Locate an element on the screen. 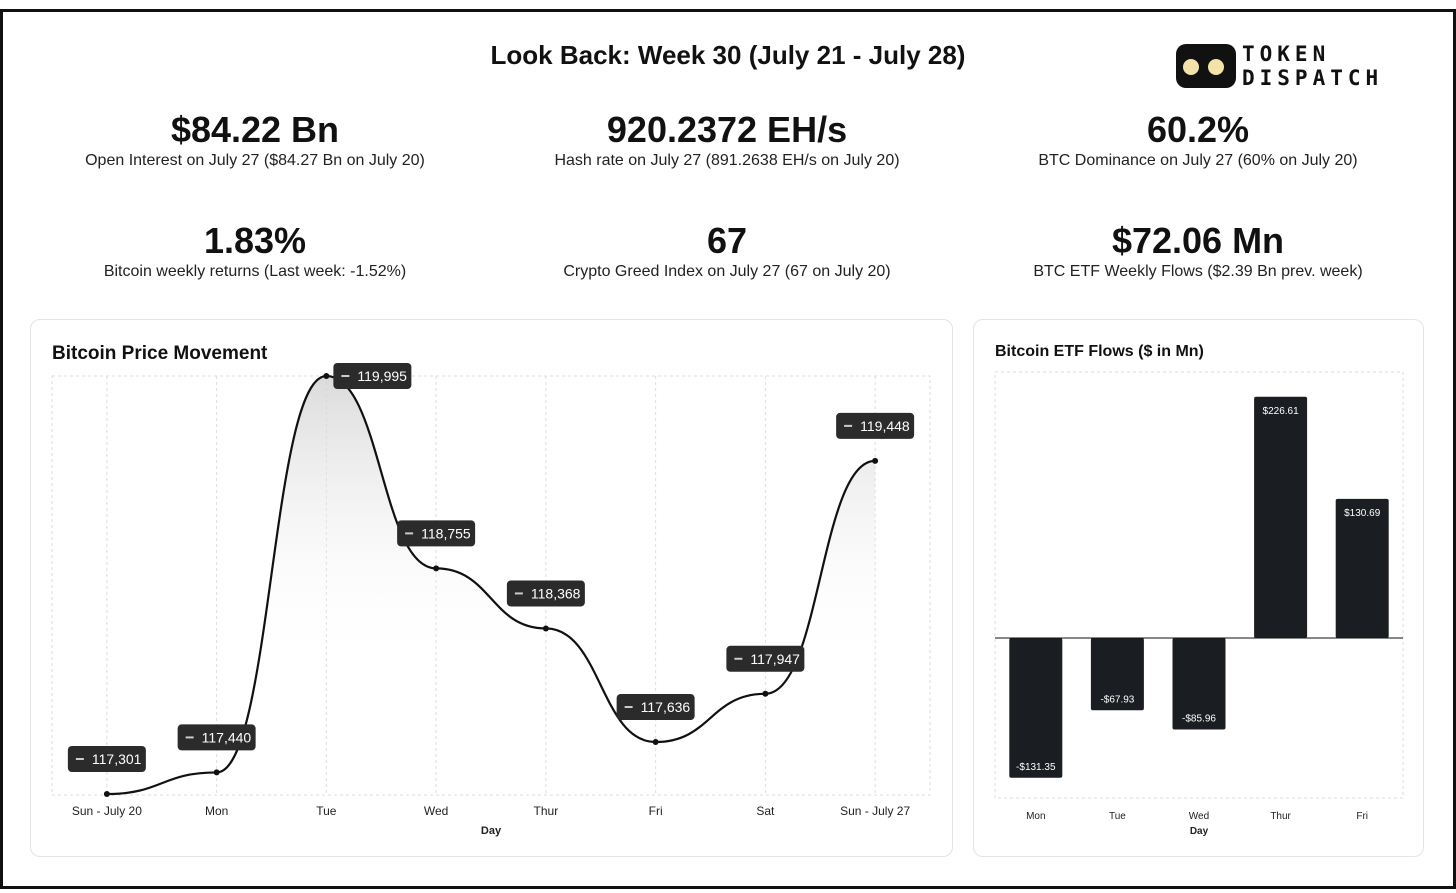 The image size is (1456, 893). price-data-label: 119,995 is located at coordinates (382, 376).